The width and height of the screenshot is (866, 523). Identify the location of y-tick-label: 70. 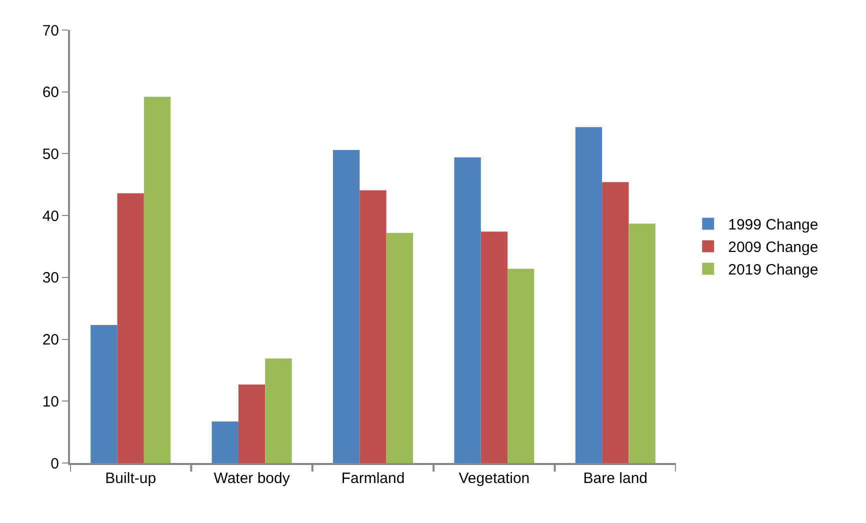
(50, 31).